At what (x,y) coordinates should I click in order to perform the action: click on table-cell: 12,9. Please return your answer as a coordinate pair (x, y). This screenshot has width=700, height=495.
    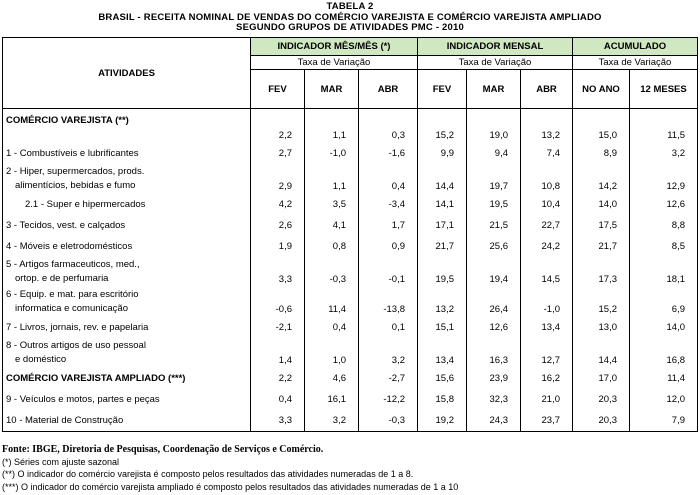
    Looking at the image, I should click on (663, 179).